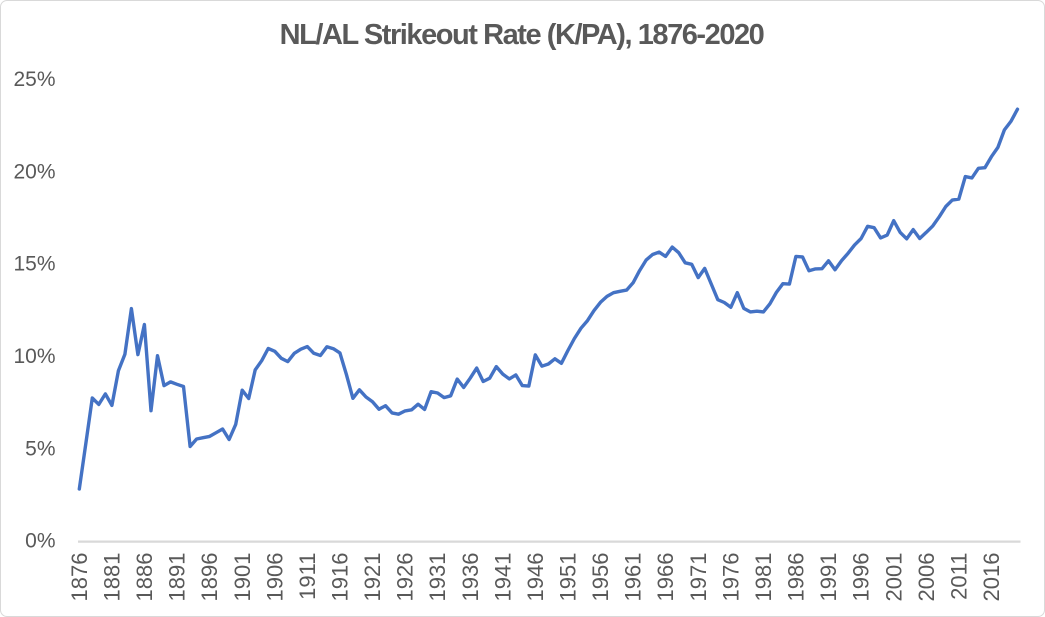 This screenshot has height=617, width=1045. What do you see at coordinates (40, 541) in the screenshot?
I see `svg-text: 0%` at bounding box center [40, 541].